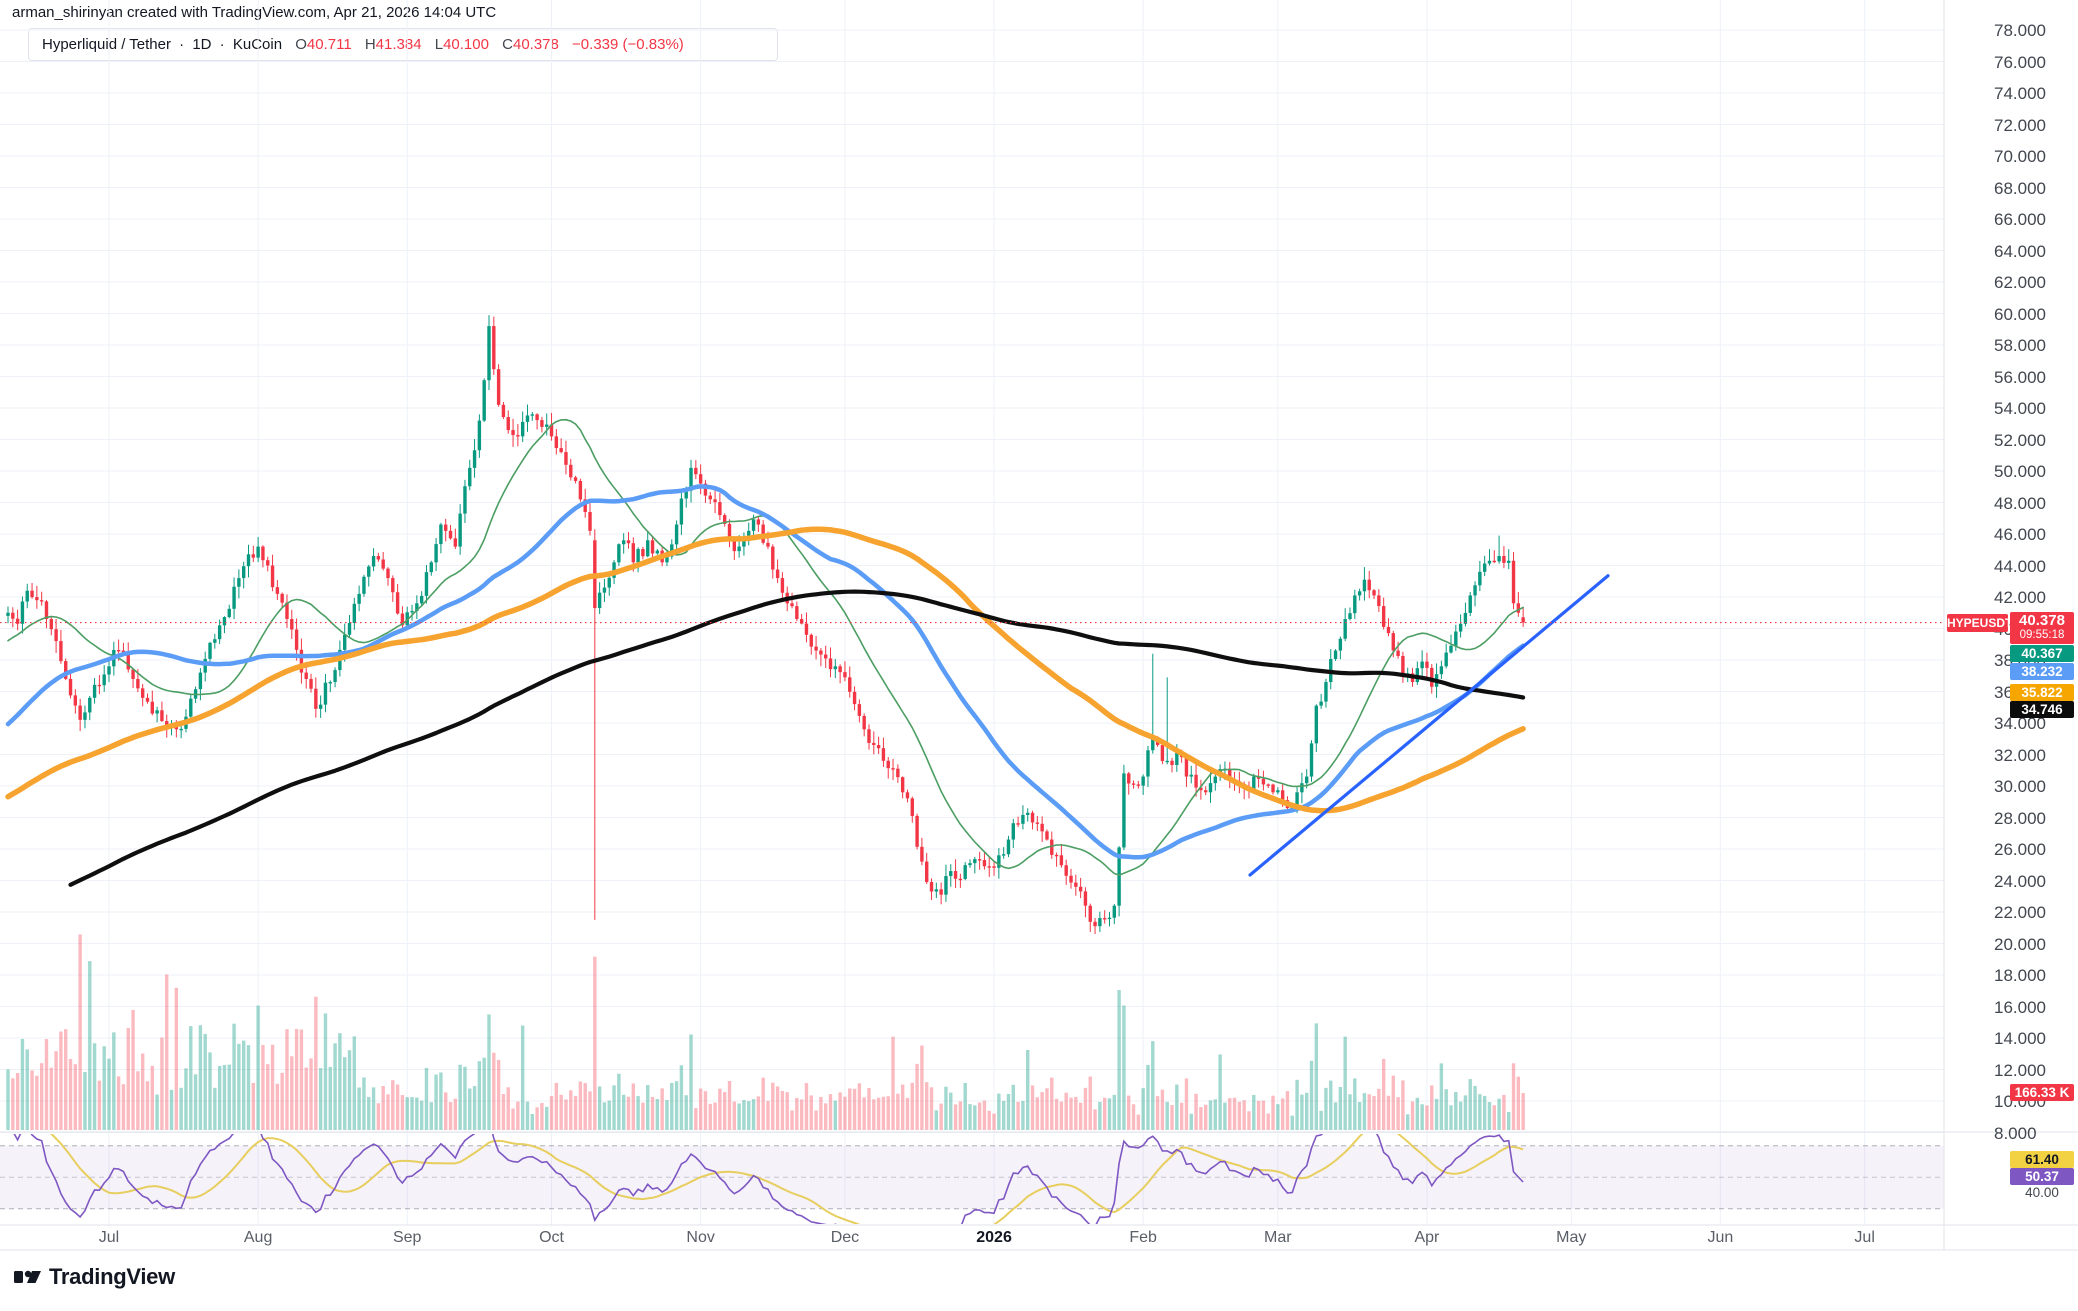 This screenshot has width=2078, height=1311. Describe the element at coordinates (94, 1277) in the screenshot. I see `tradingview-logo: TradingView` at that location.